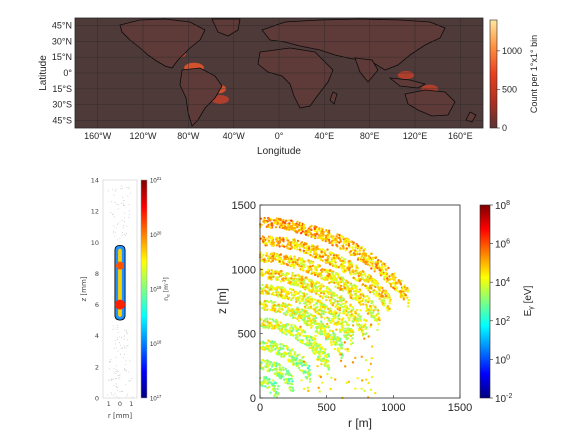 The height and width of the screenshot is (432, 576). What do you see at coordinates (98, 136) in the screenshot?
I see `map-x-tick: 160°W` at bounding box center [98, 136].